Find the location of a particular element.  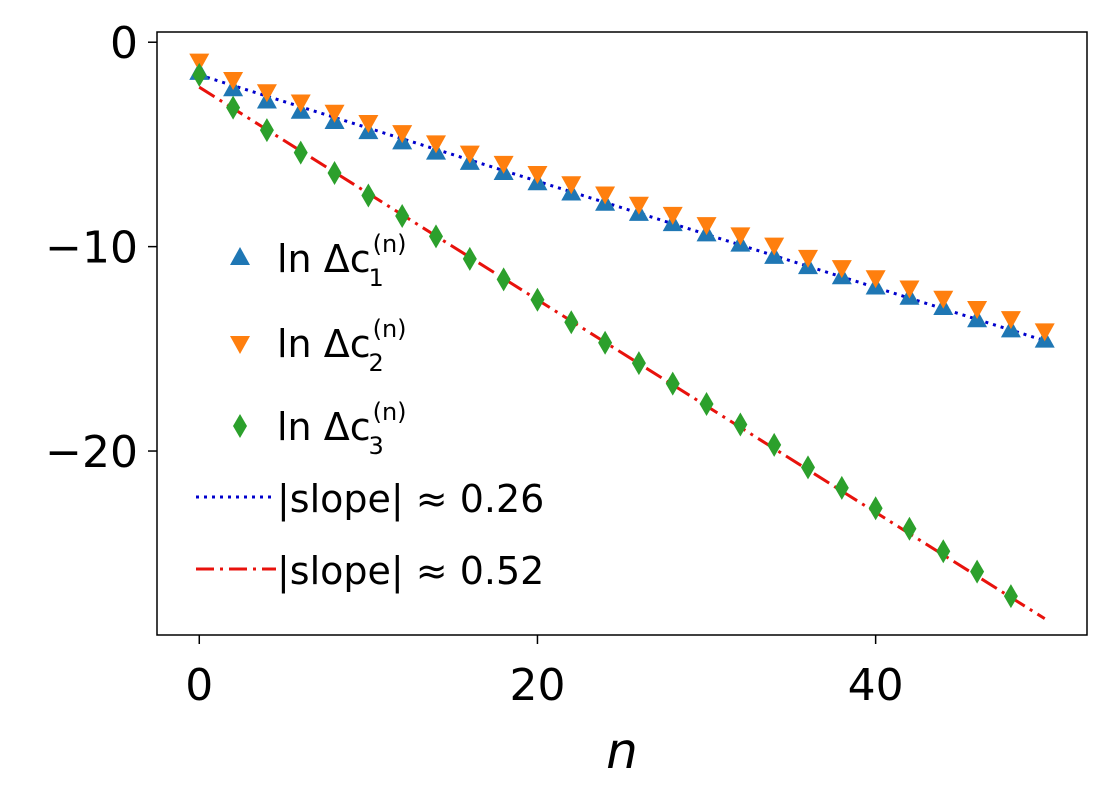

x-axis-label: n is located at coordinates (622, 751).